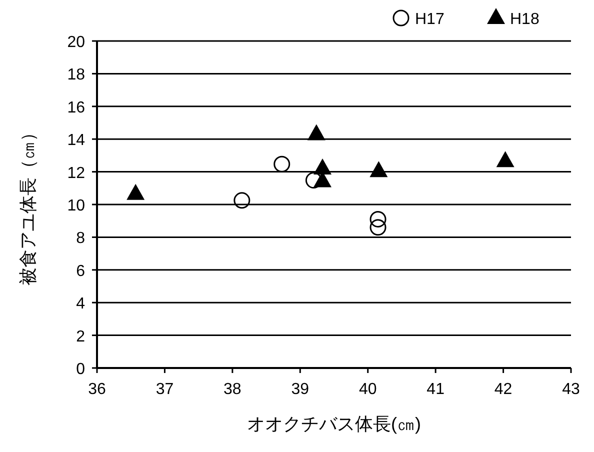 The height and width of the screenshot is (452, 594). What do you see at coordinates (503, 389) in the screenshot?
I see `x-tick-label: 42` at bounding box center [503, 389].